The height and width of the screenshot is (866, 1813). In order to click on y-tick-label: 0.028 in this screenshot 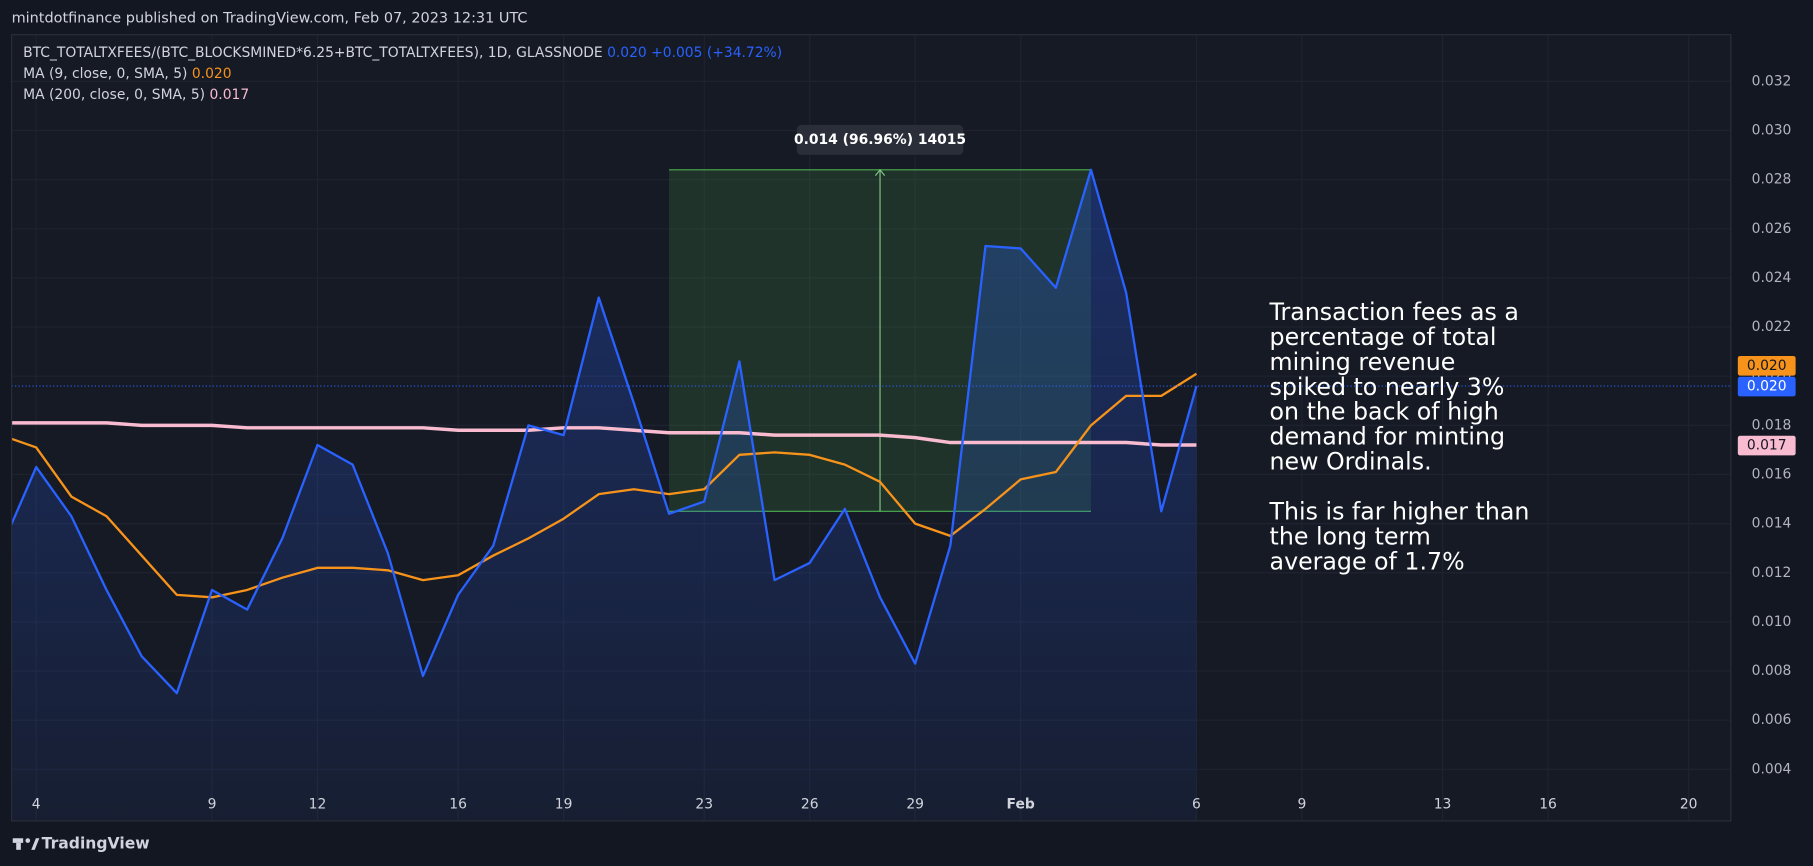, I will do `click(1772, 180)`.